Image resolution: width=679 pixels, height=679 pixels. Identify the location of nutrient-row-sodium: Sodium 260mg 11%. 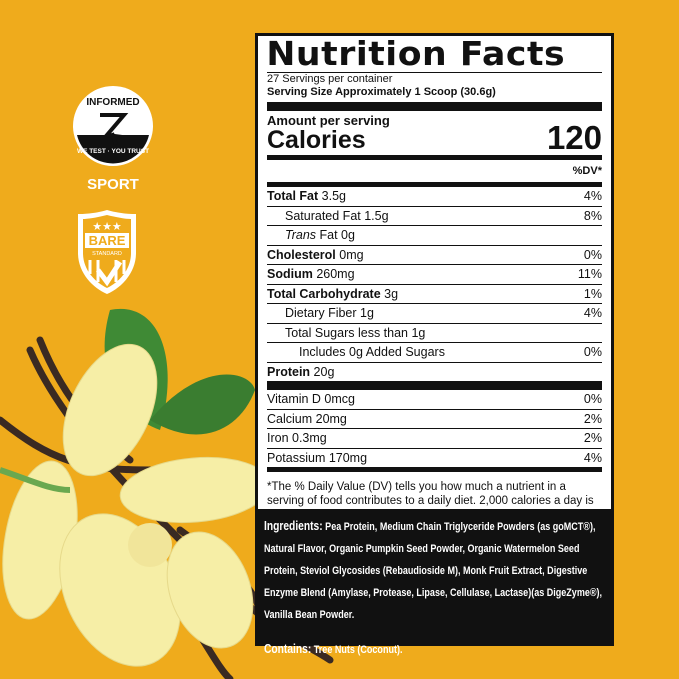
(434, 274).